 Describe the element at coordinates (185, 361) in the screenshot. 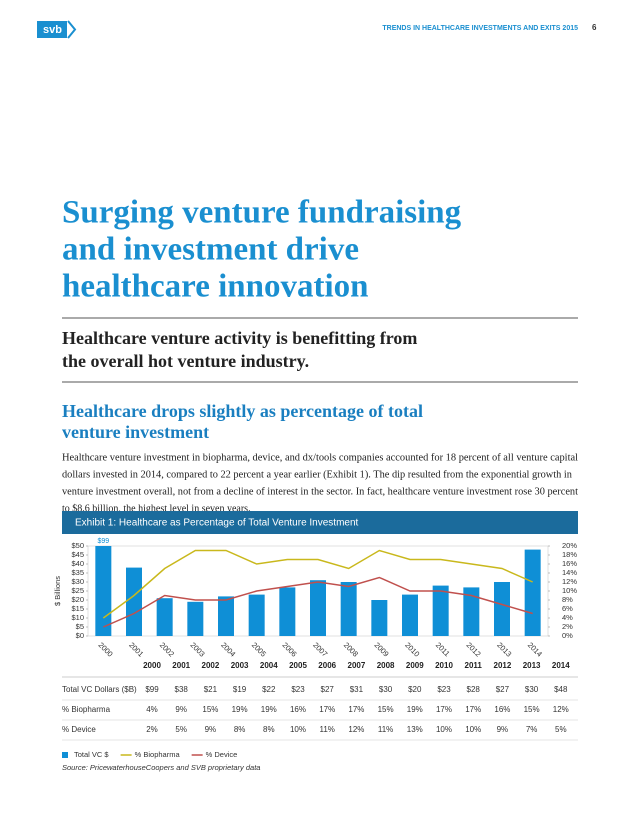

I see `subtitle: the overall hot venture industry.` at that location.